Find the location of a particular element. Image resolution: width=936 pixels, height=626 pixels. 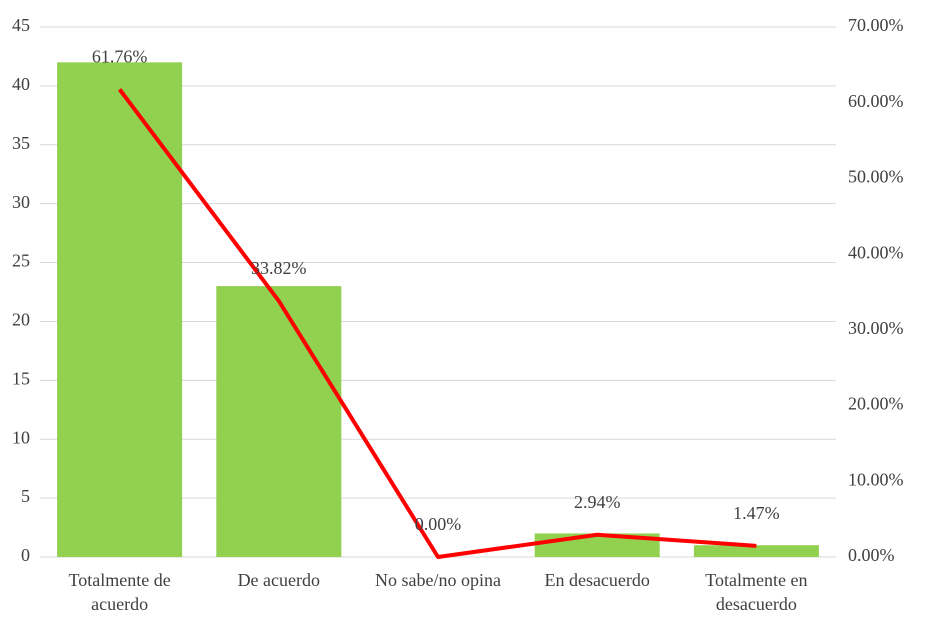

x-tick-label: De acuerdo is located at coordinates (279, 580).